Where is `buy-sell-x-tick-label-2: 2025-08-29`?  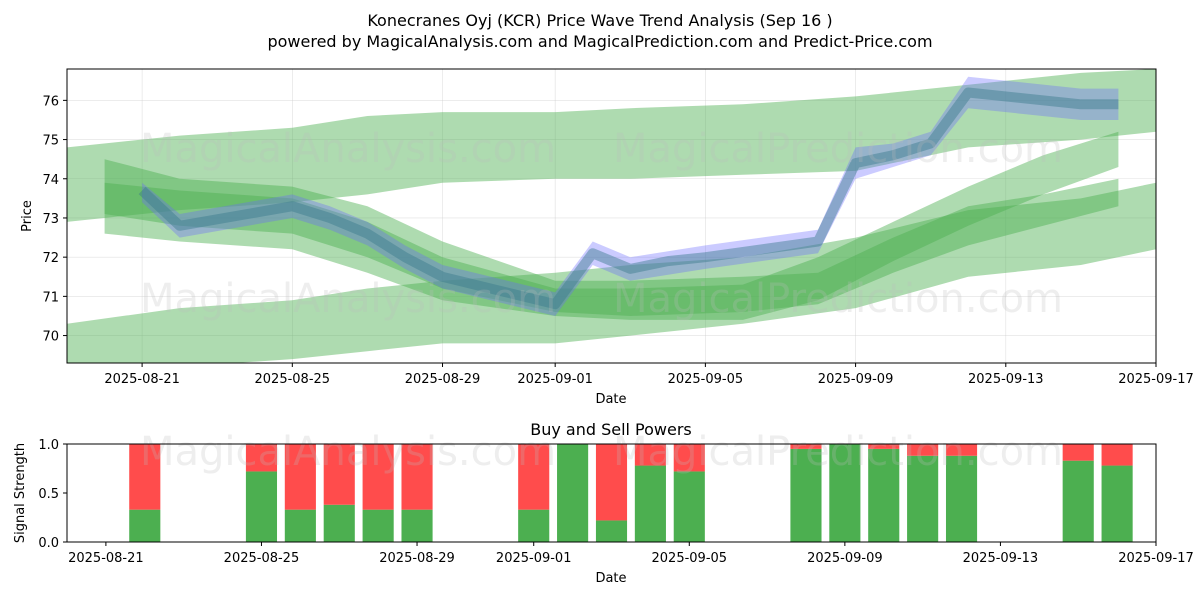 buy-sell-x-tick-label-2: 2025-08-29 is located at coordinates (417, 558).